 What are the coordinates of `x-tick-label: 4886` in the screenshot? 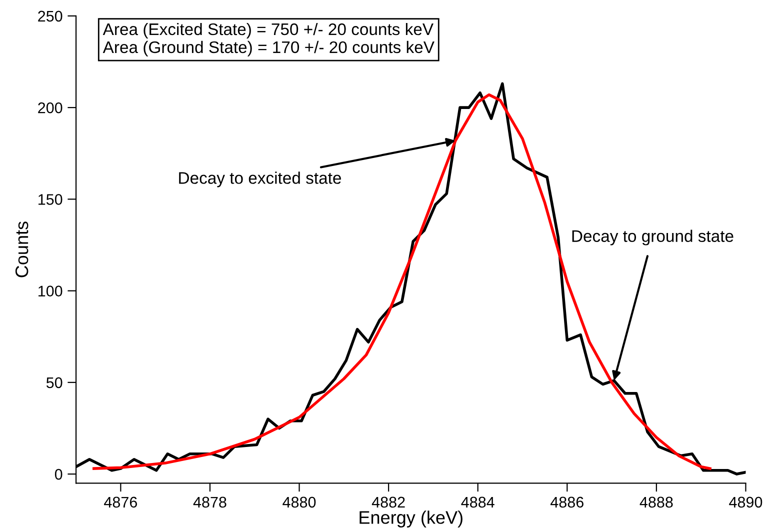 It's located at (567, 502).